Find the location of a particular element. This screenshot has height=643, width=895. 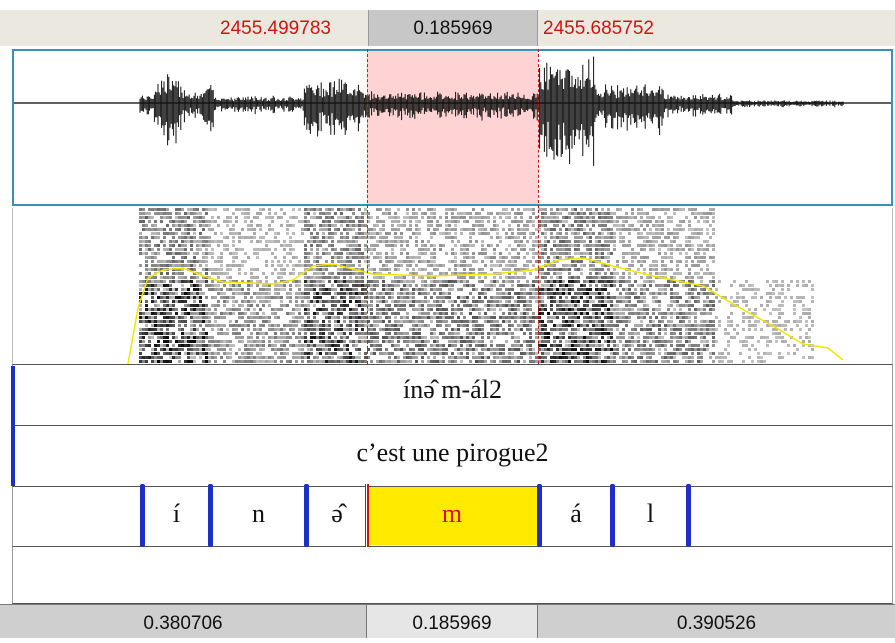

segment-schwa: ə̂ is located at coordinates (337, 516).